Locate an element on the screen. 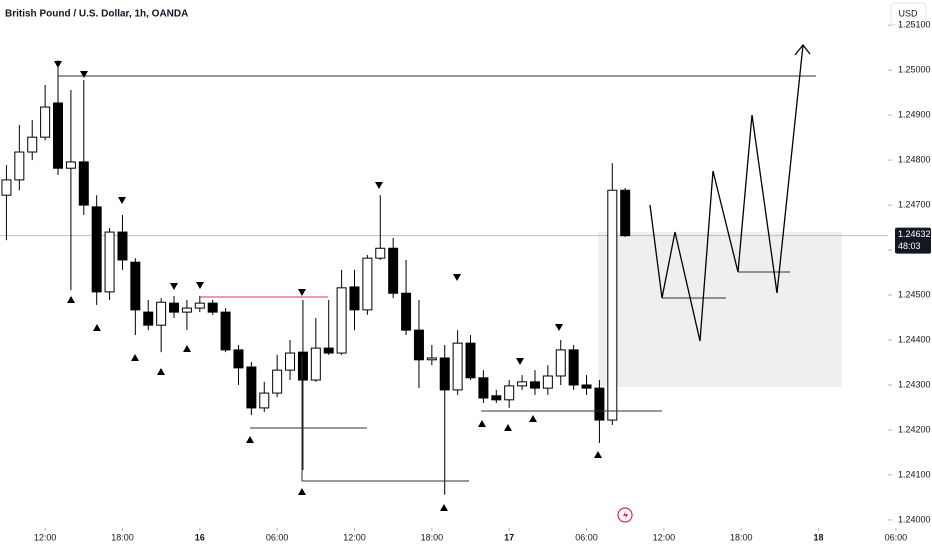 This screenshot has height=550, width=932. y-tick-label: 1.24500 is located at coordinates (914, 294).